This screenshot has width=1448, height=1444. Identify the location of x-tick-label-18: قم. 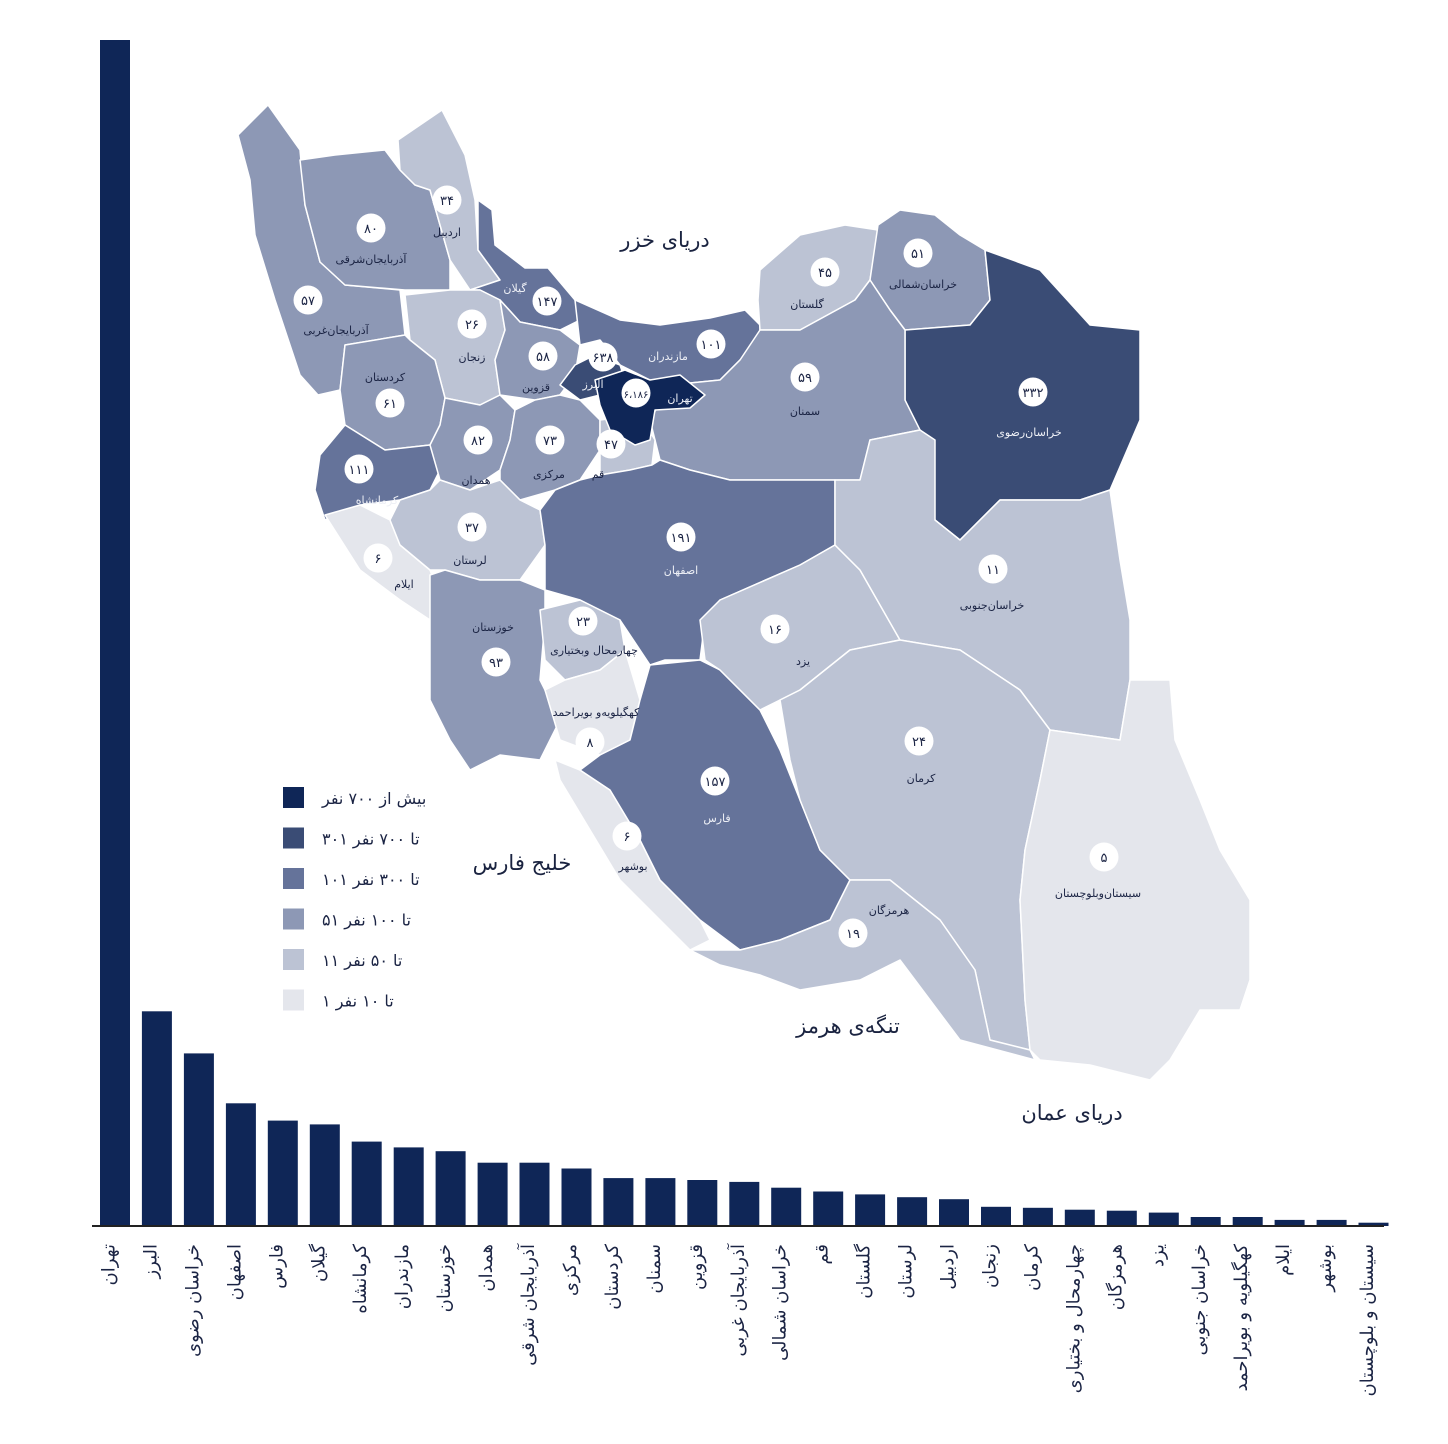
(822, 1254).